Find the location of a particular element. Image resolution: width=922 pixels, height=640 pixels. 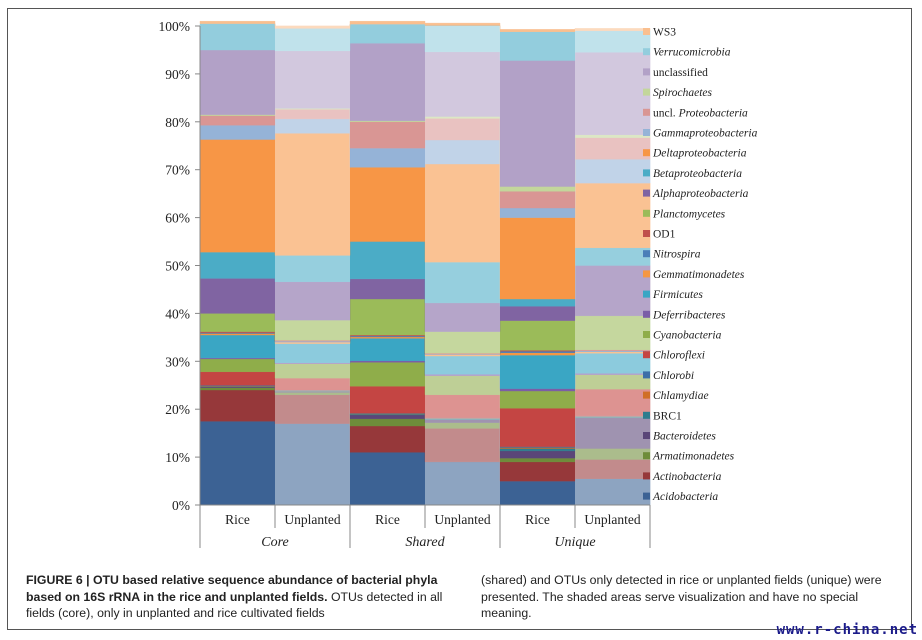

legend-label: Gammaproteobacteria is located at coordinates (705, 134).